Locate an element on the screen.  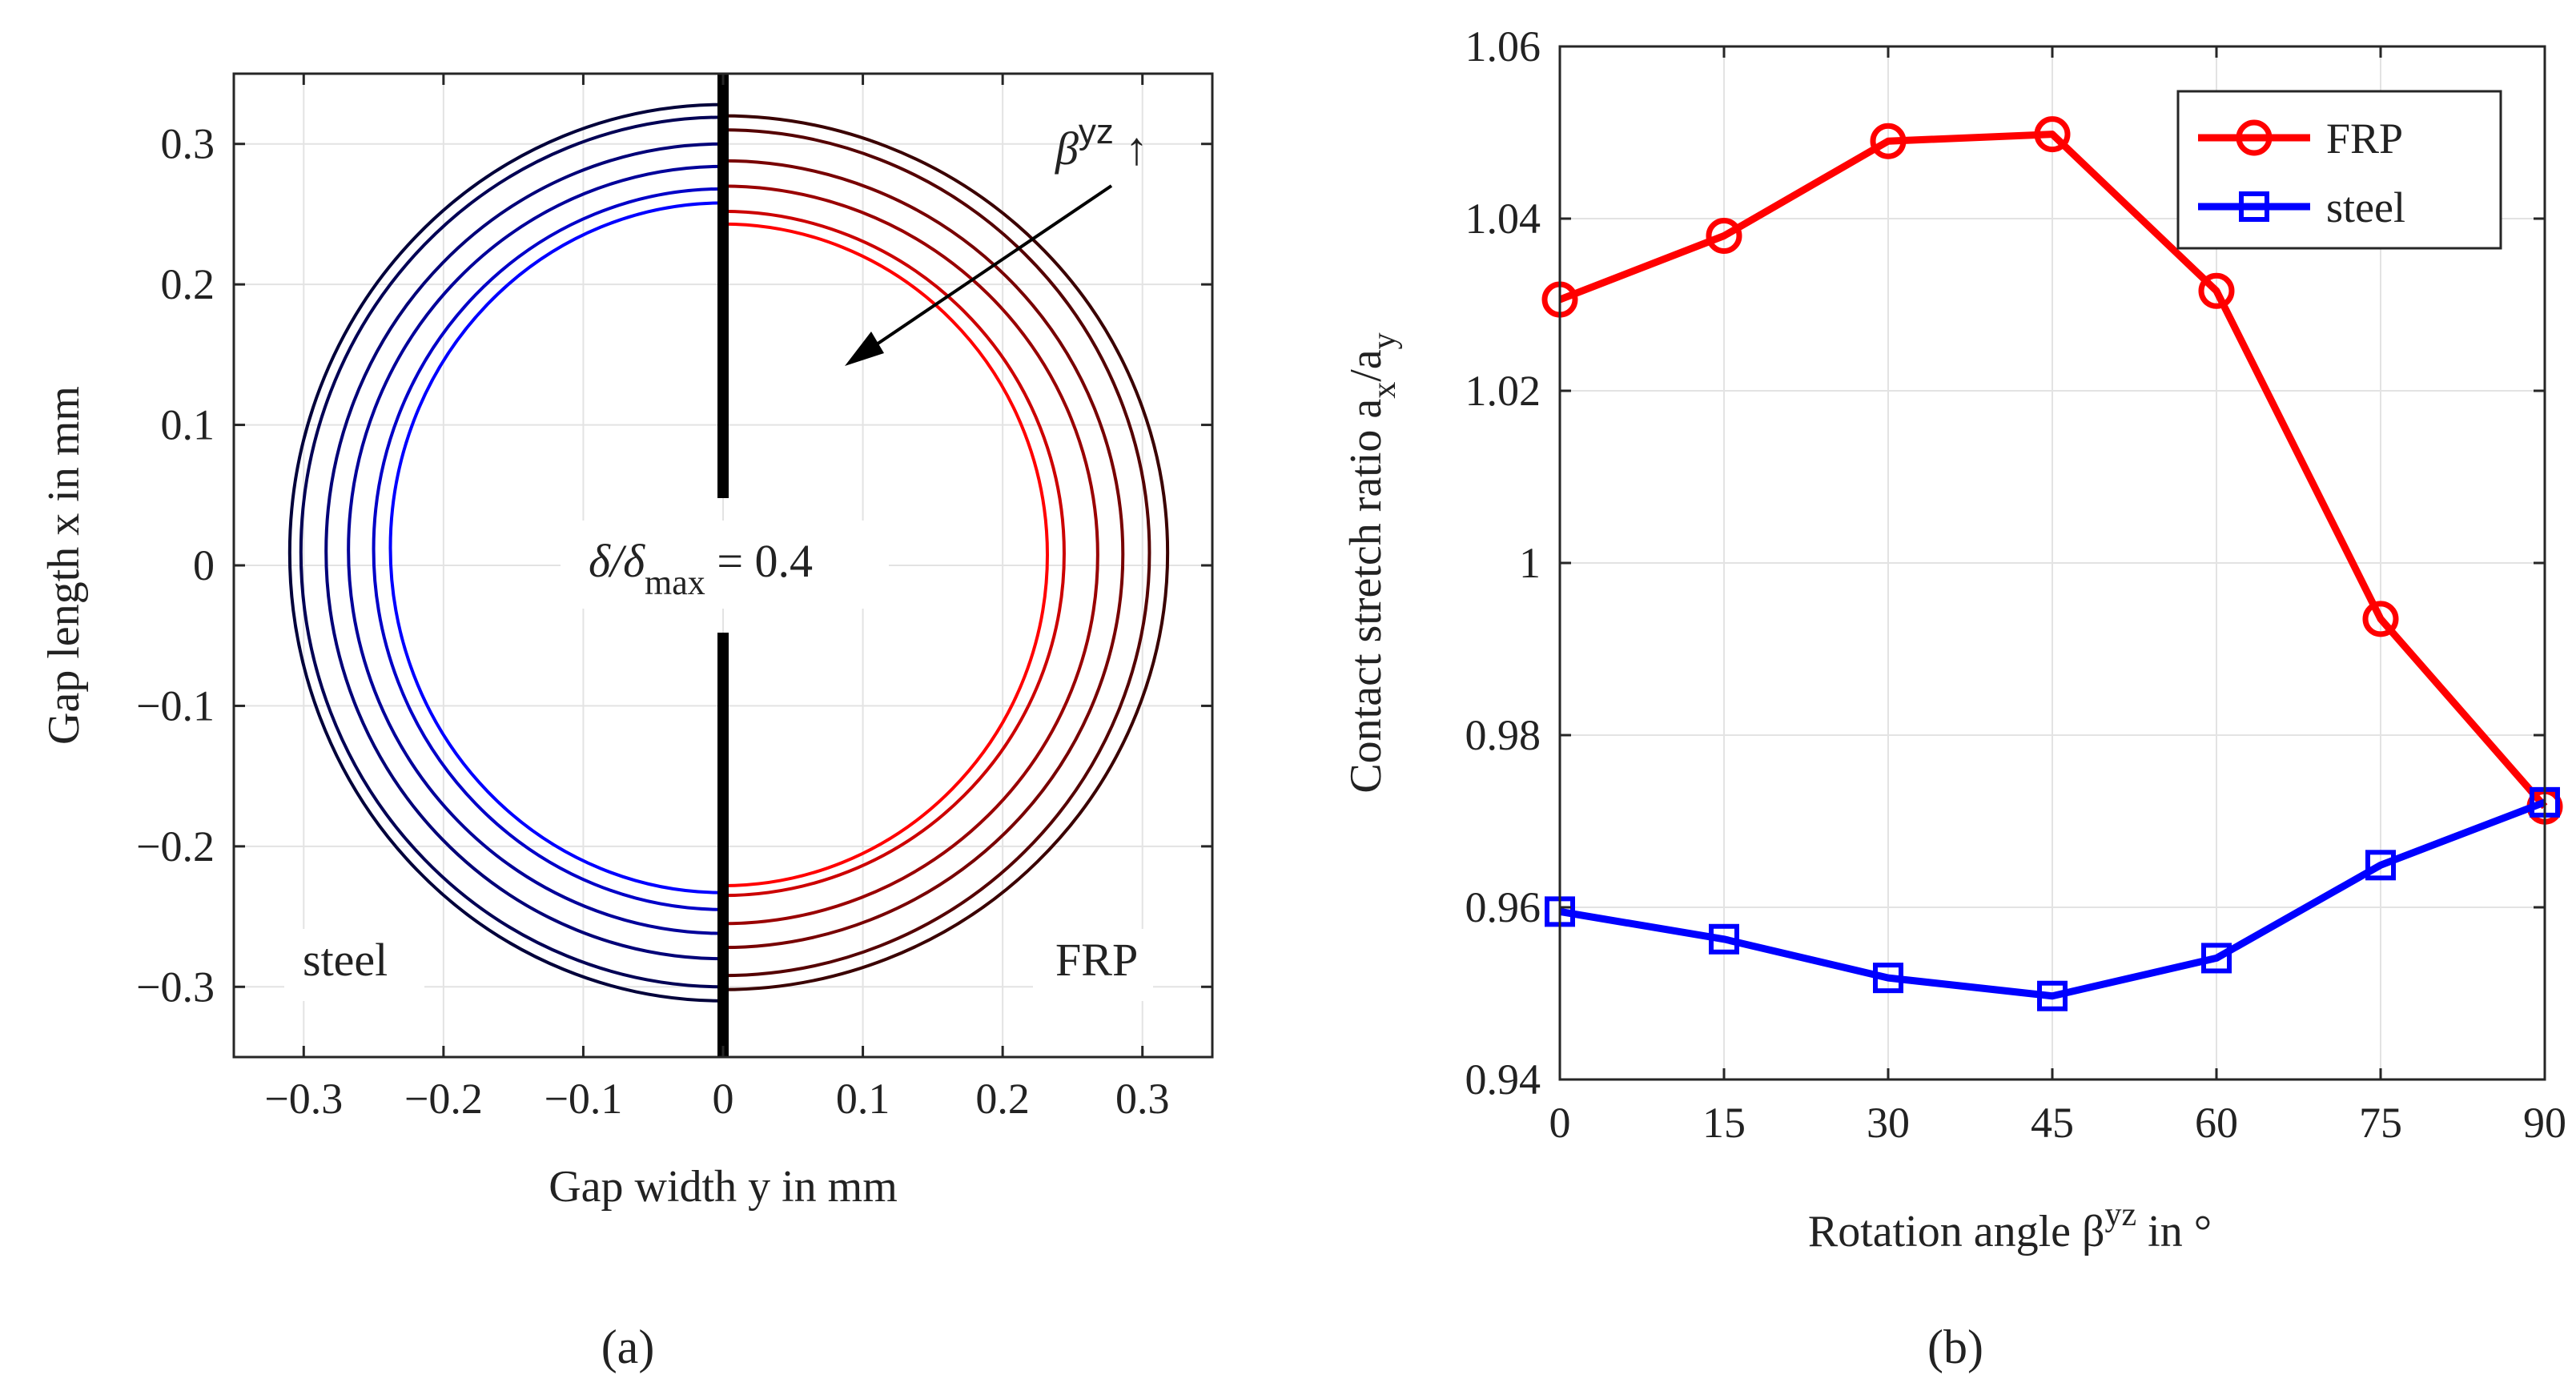
panel-b-ytick-label-3: 1 is located at coordinates (1530, 563).